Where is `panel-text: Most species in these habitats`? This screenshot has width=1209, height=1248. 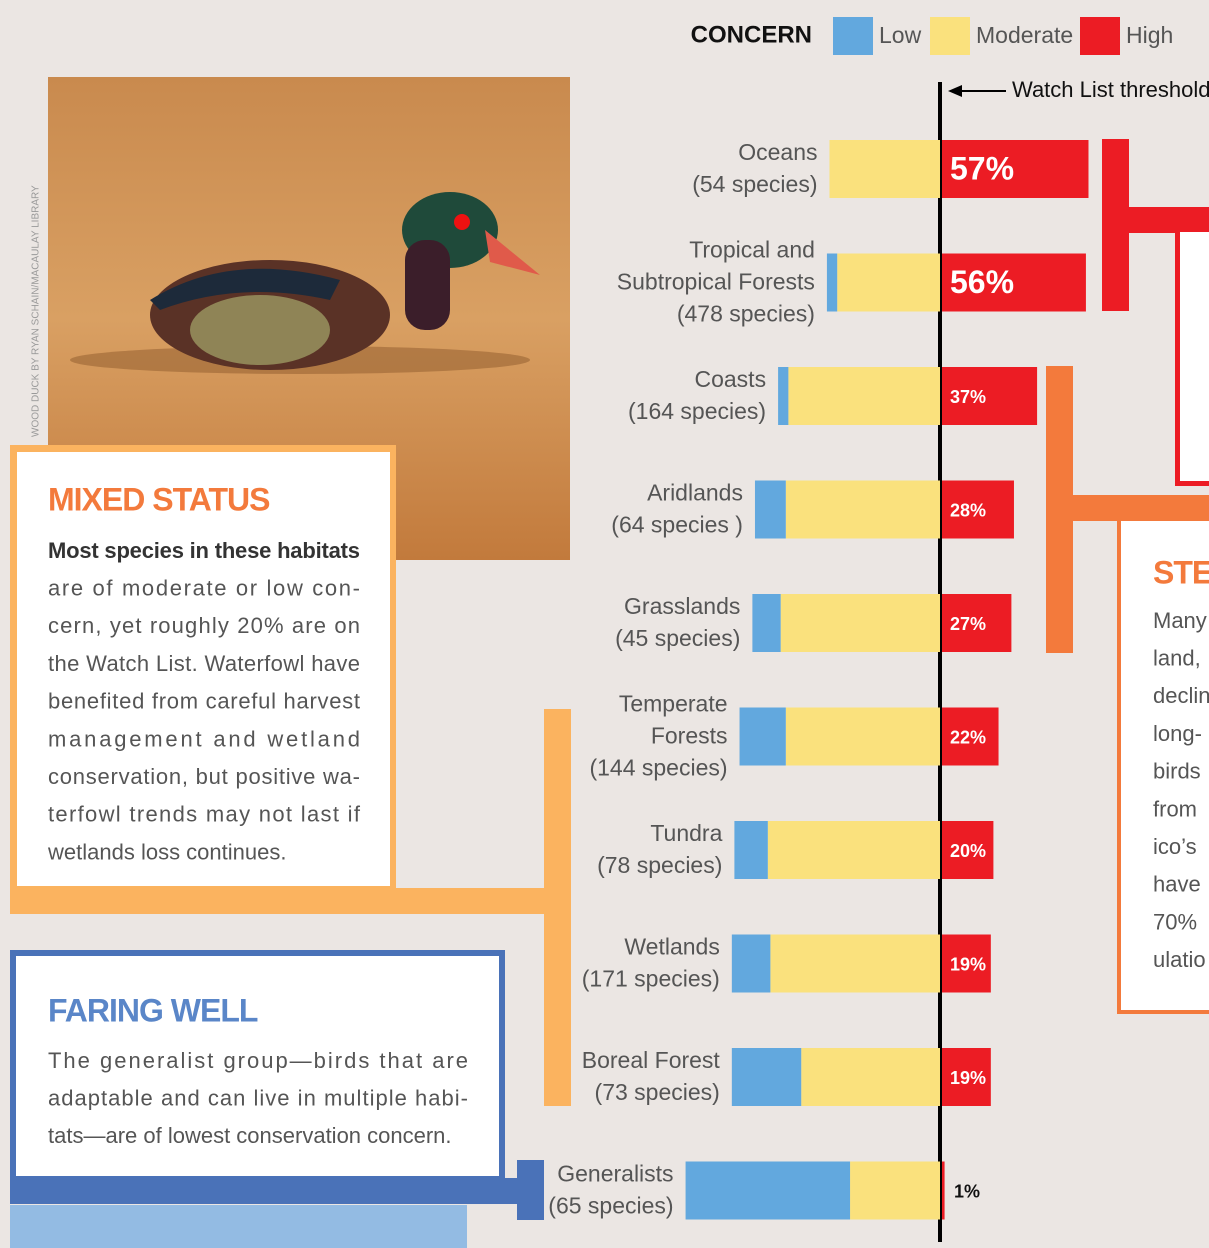 panel-text: Most species in these habitats is located at coordinates (204, 550).